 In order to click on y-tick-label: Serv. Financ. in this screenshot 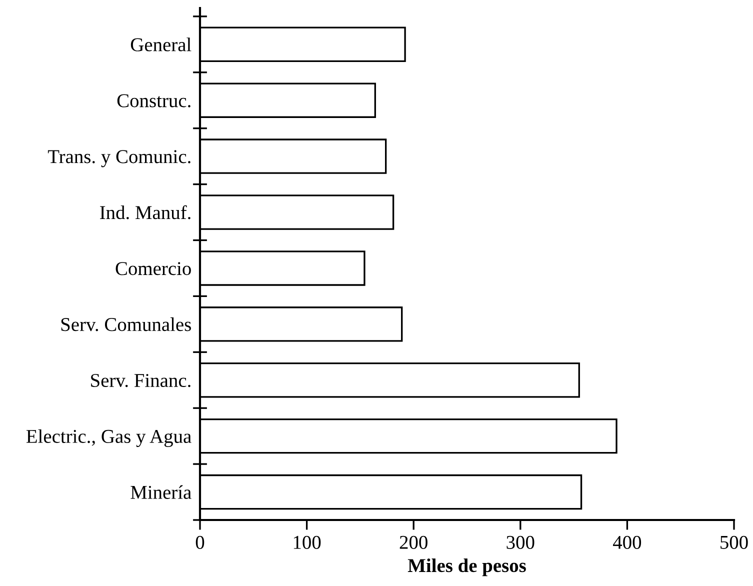, I will do `click(140, 381)`.